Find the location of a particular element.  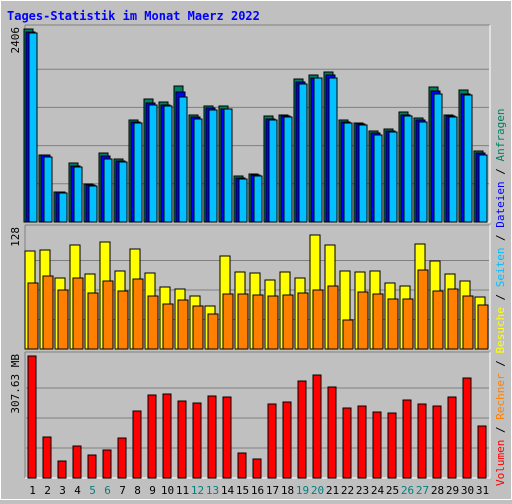

x-tick-label: 1 is located at coordinates (32, 490).